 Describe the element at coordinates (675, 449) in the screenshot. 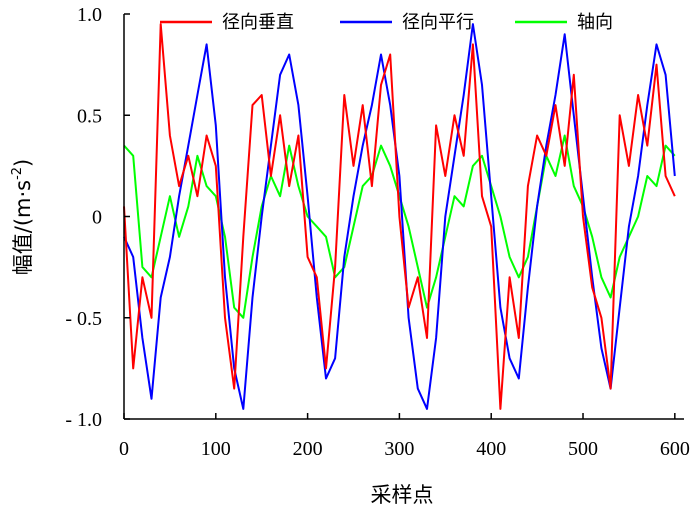

I see `x-tick-label: 600` at that location.